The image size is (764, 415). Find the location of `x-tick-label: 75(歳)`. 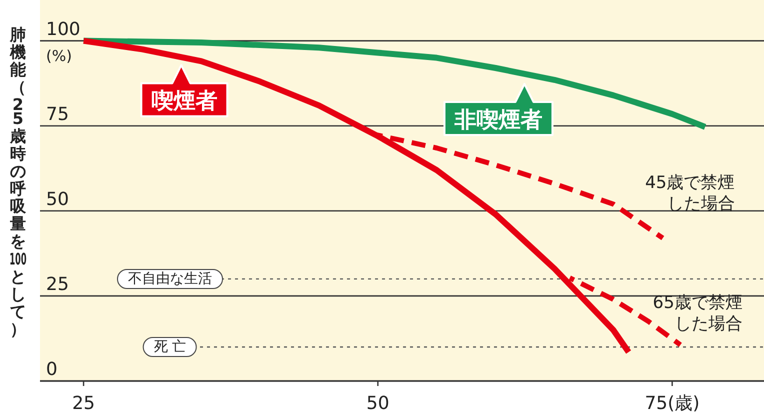

x-tick-label: 75(歳) is located at coordinates (672, 403).